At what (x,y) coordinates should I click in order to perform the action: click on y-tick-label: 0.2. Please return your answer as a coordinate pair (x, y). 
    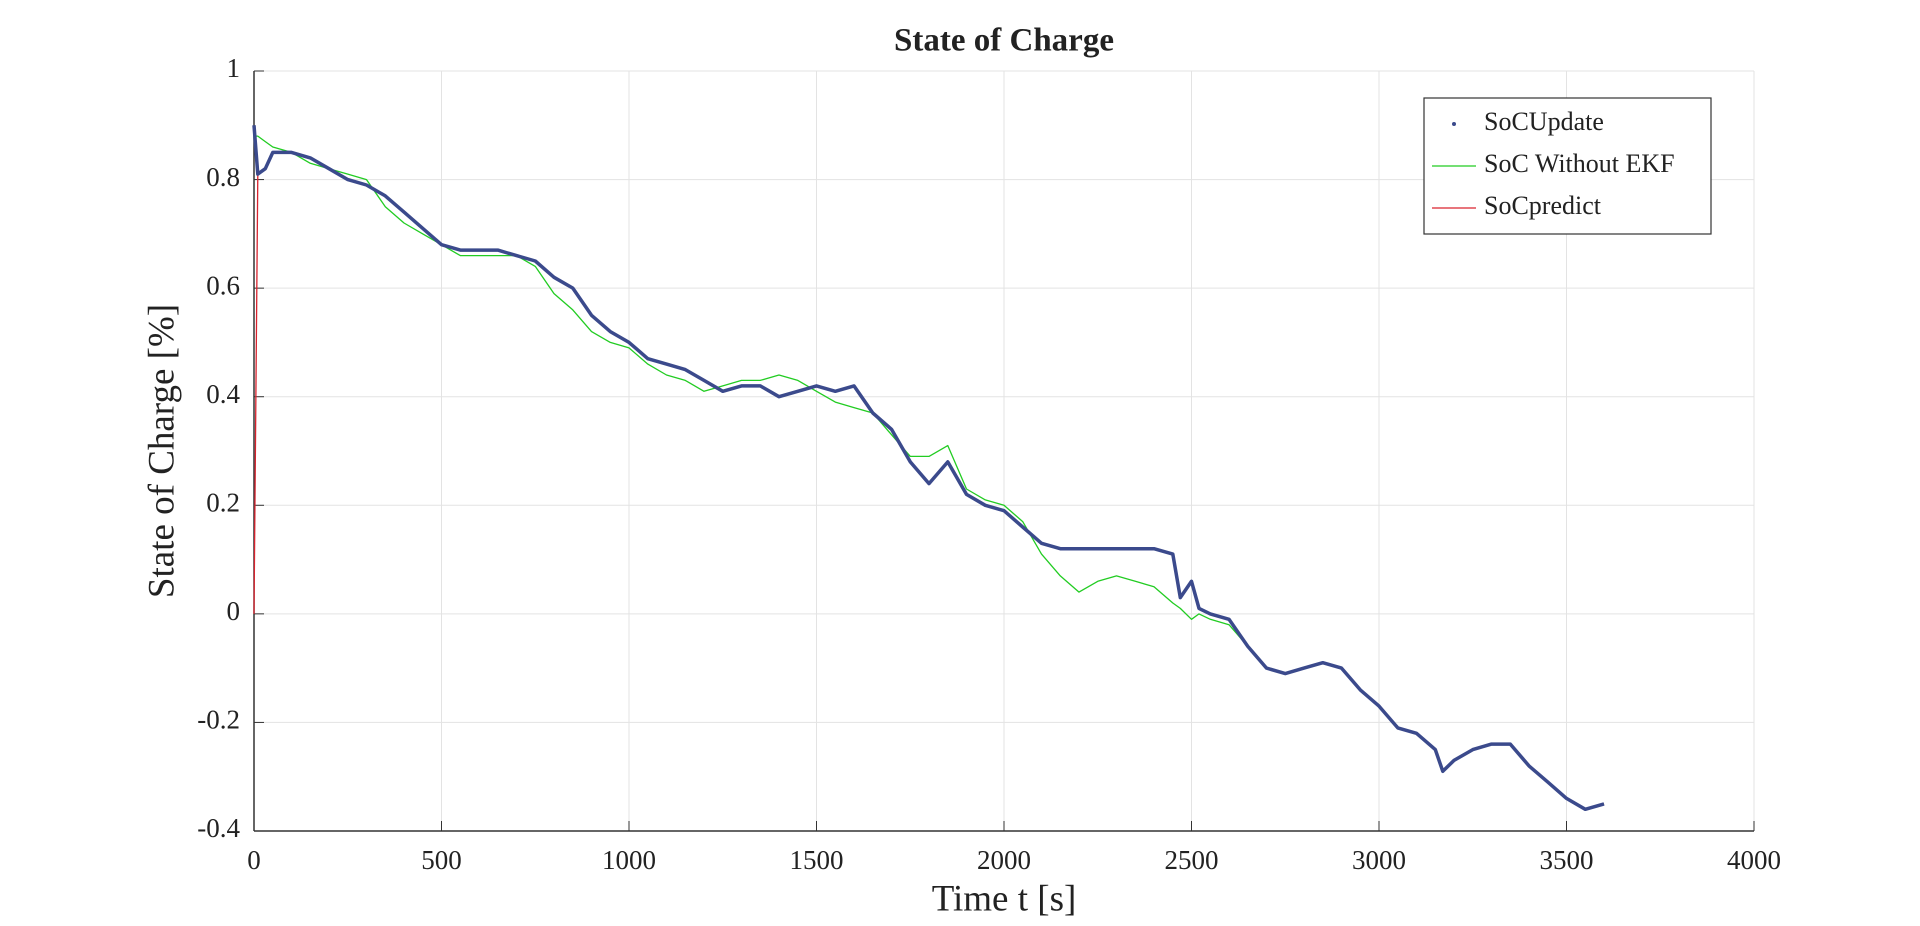
    Looking at the image, I should click on (223, 502).